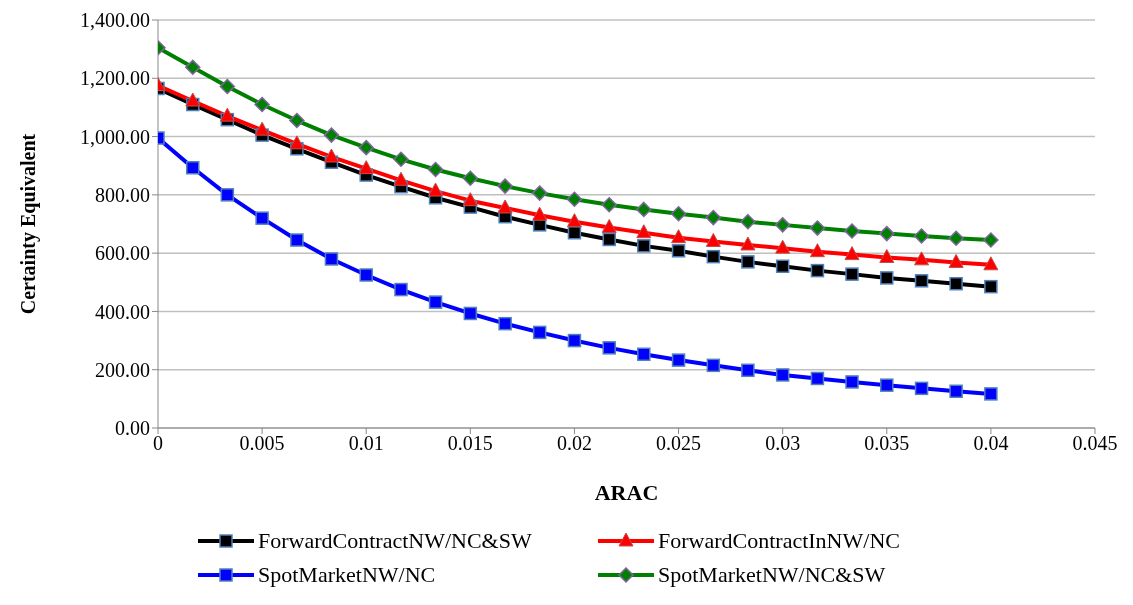  Describe the element at coordinates (395, 541) in the screenshot. I see `legend-label: ForwardContractNW/NC&SW` at that location.